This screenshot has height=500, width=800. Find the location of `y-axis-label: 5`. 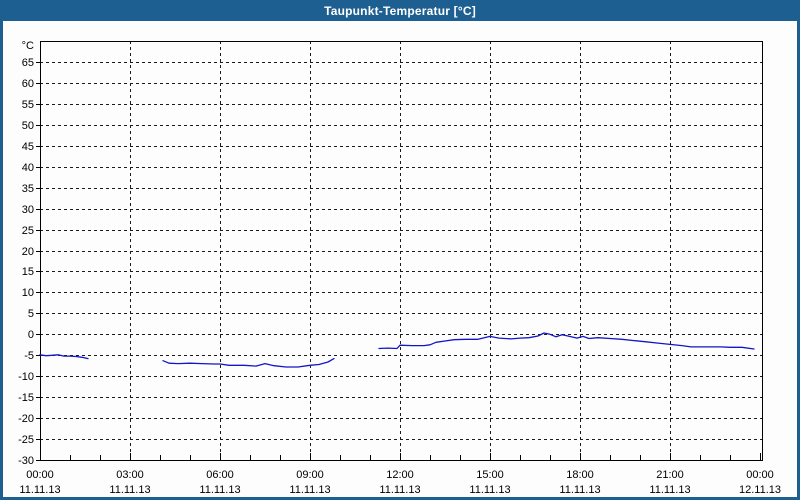

y-axis-label: 5 is located at coordinates (31, 314).